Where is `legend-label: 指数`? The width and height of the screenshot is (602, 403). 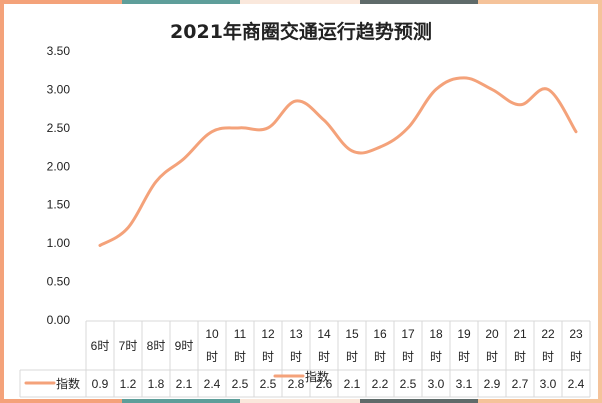 legend-label: 指数 is located at coordinates (317, 376).